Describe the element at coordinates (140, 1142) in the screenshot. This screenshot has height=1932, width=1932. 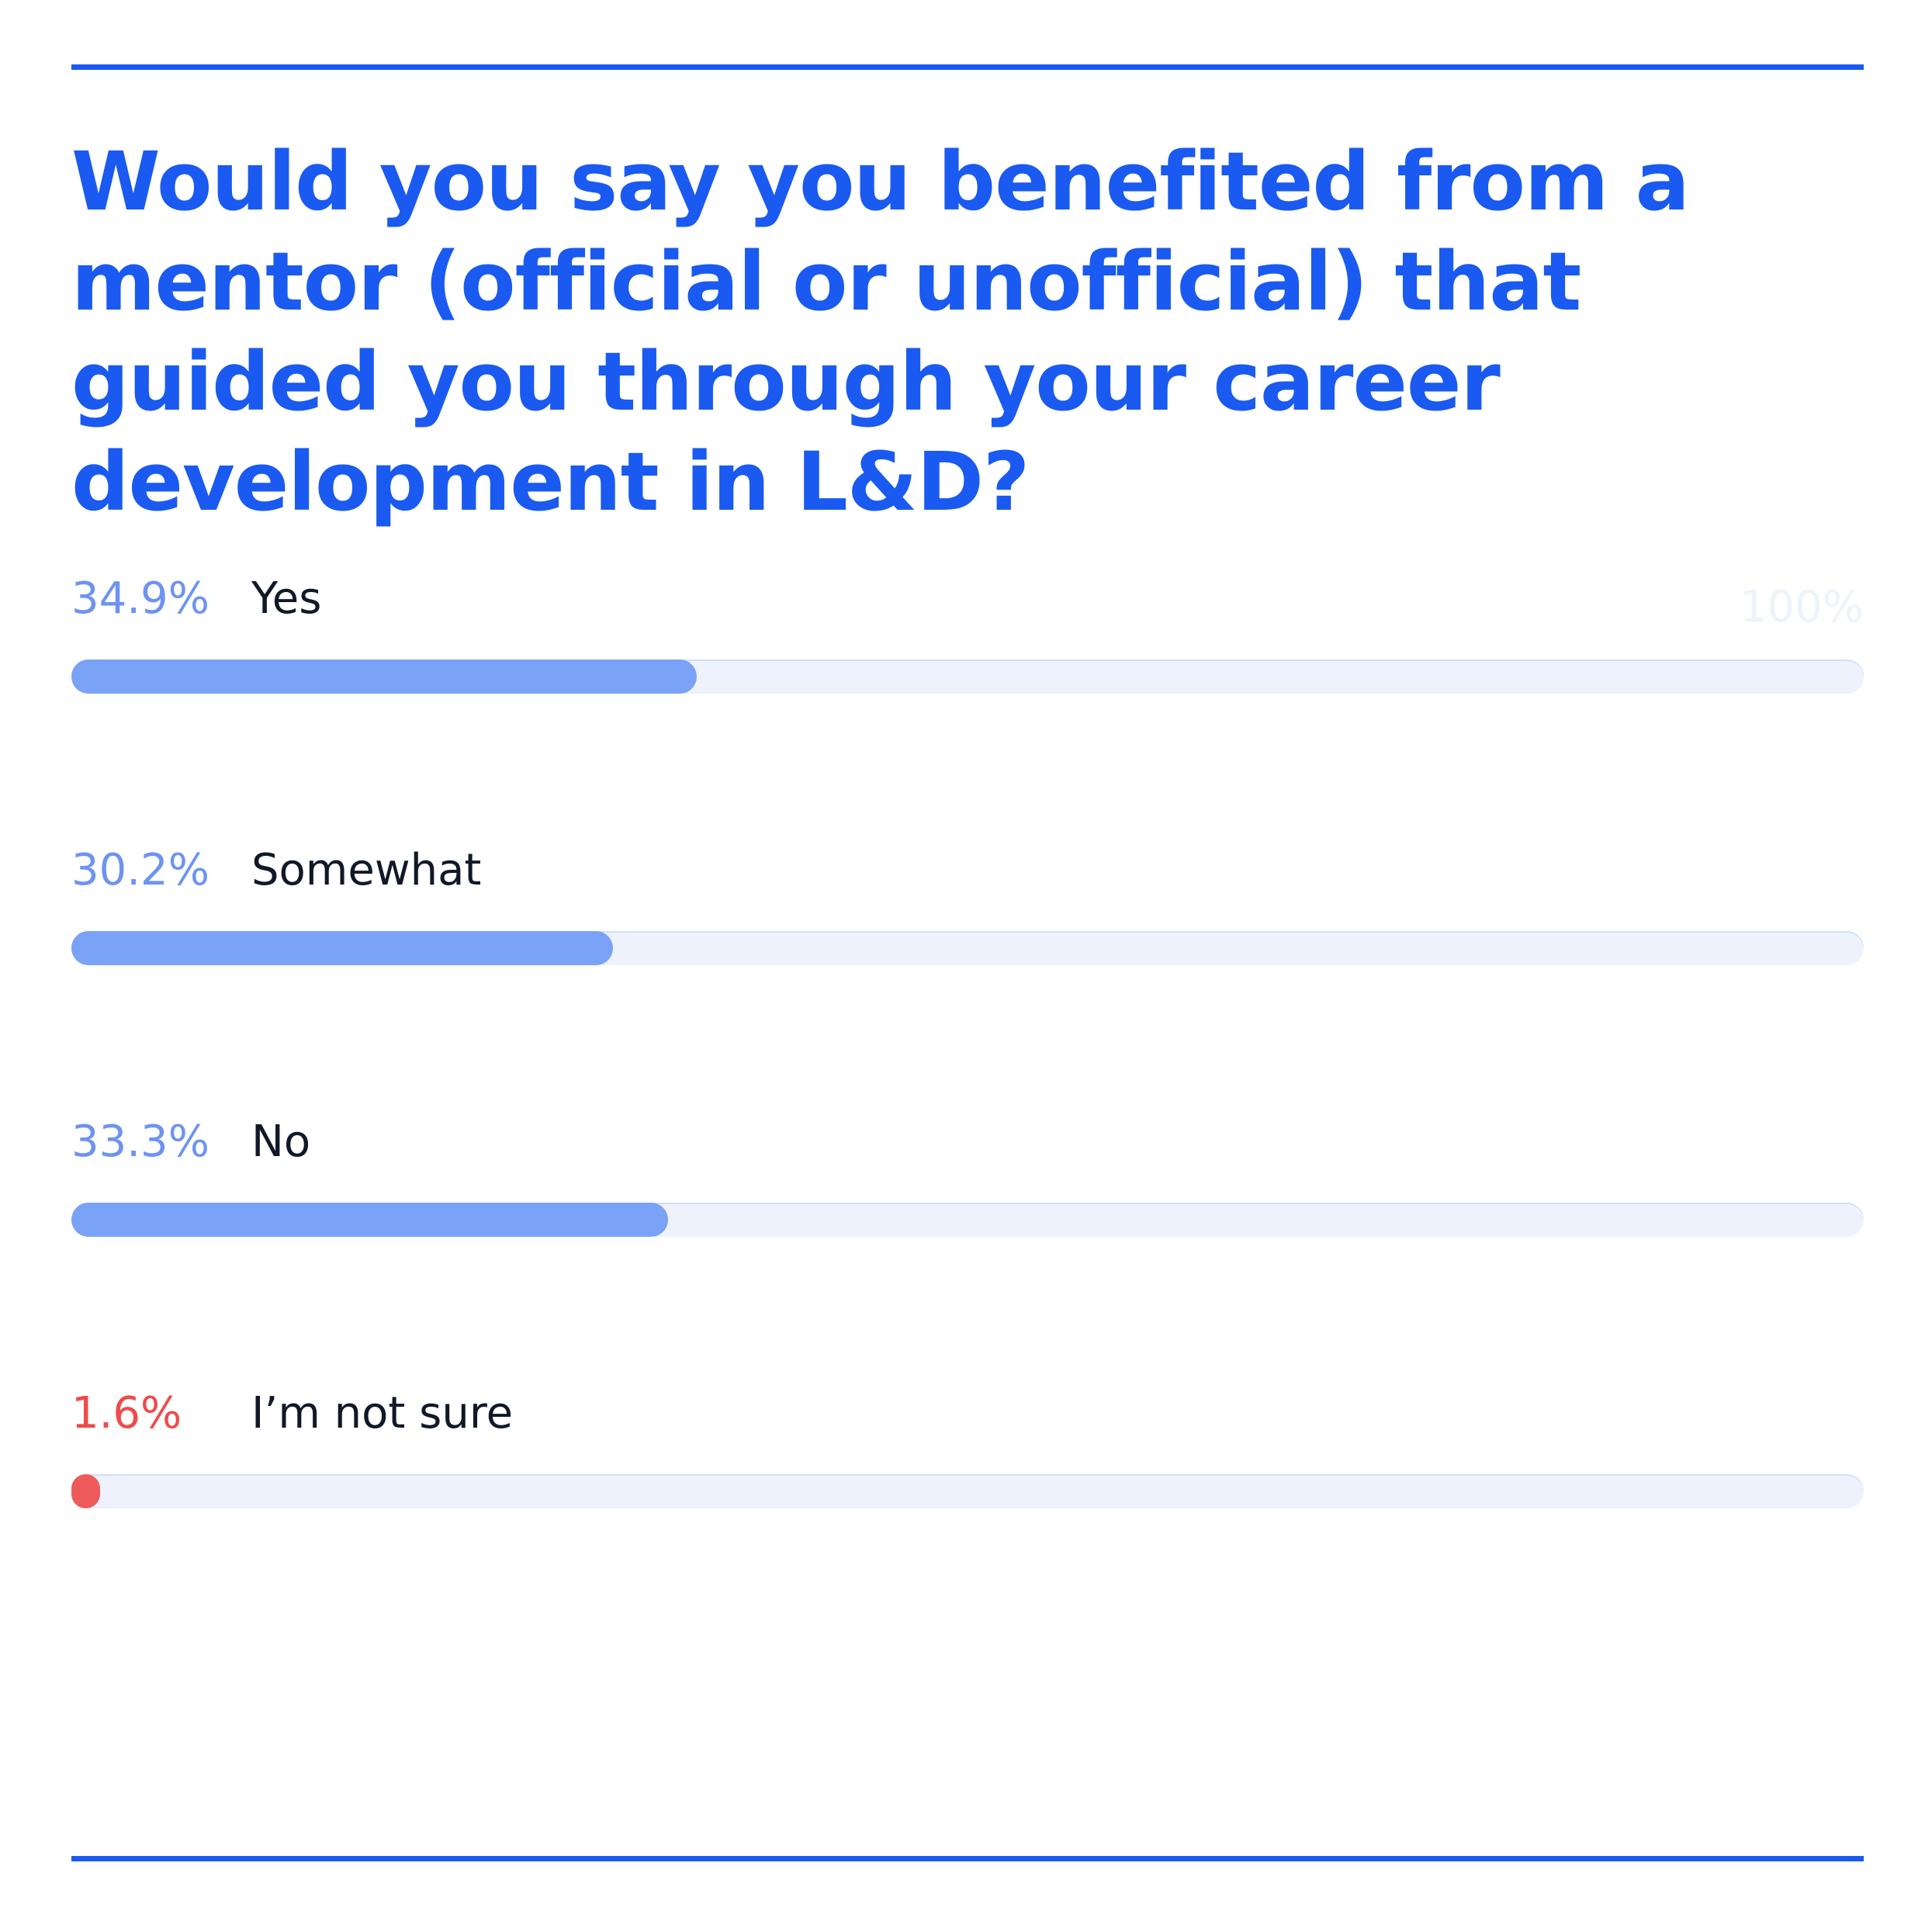
I see `bar-value-label: 33.3%` at that location.